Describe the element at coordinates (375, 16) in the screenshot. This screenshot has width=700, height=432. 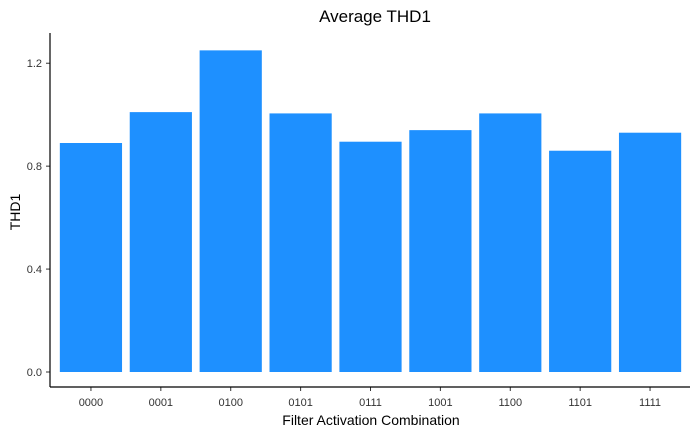
I see `chart-title: Average THD1` at that location.